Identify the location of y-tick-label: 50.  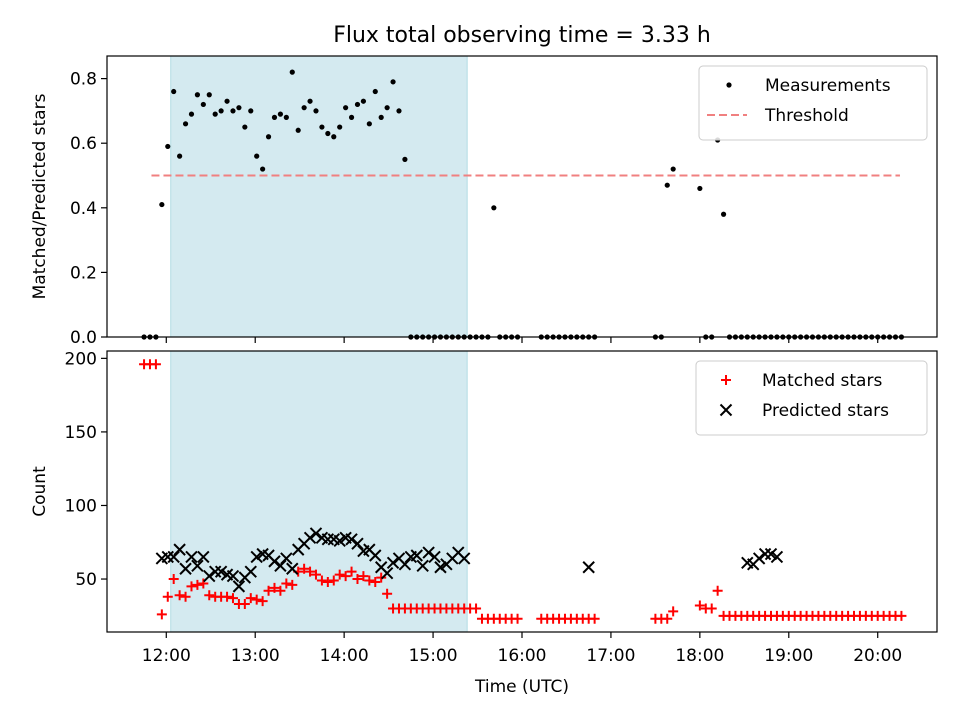
(86, 580).